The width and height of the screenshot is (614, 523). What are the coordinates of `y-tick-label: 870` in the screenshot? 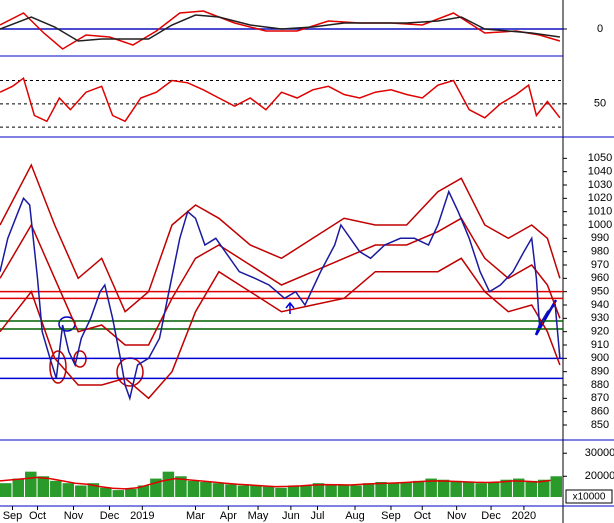 It's located at (600, 398).